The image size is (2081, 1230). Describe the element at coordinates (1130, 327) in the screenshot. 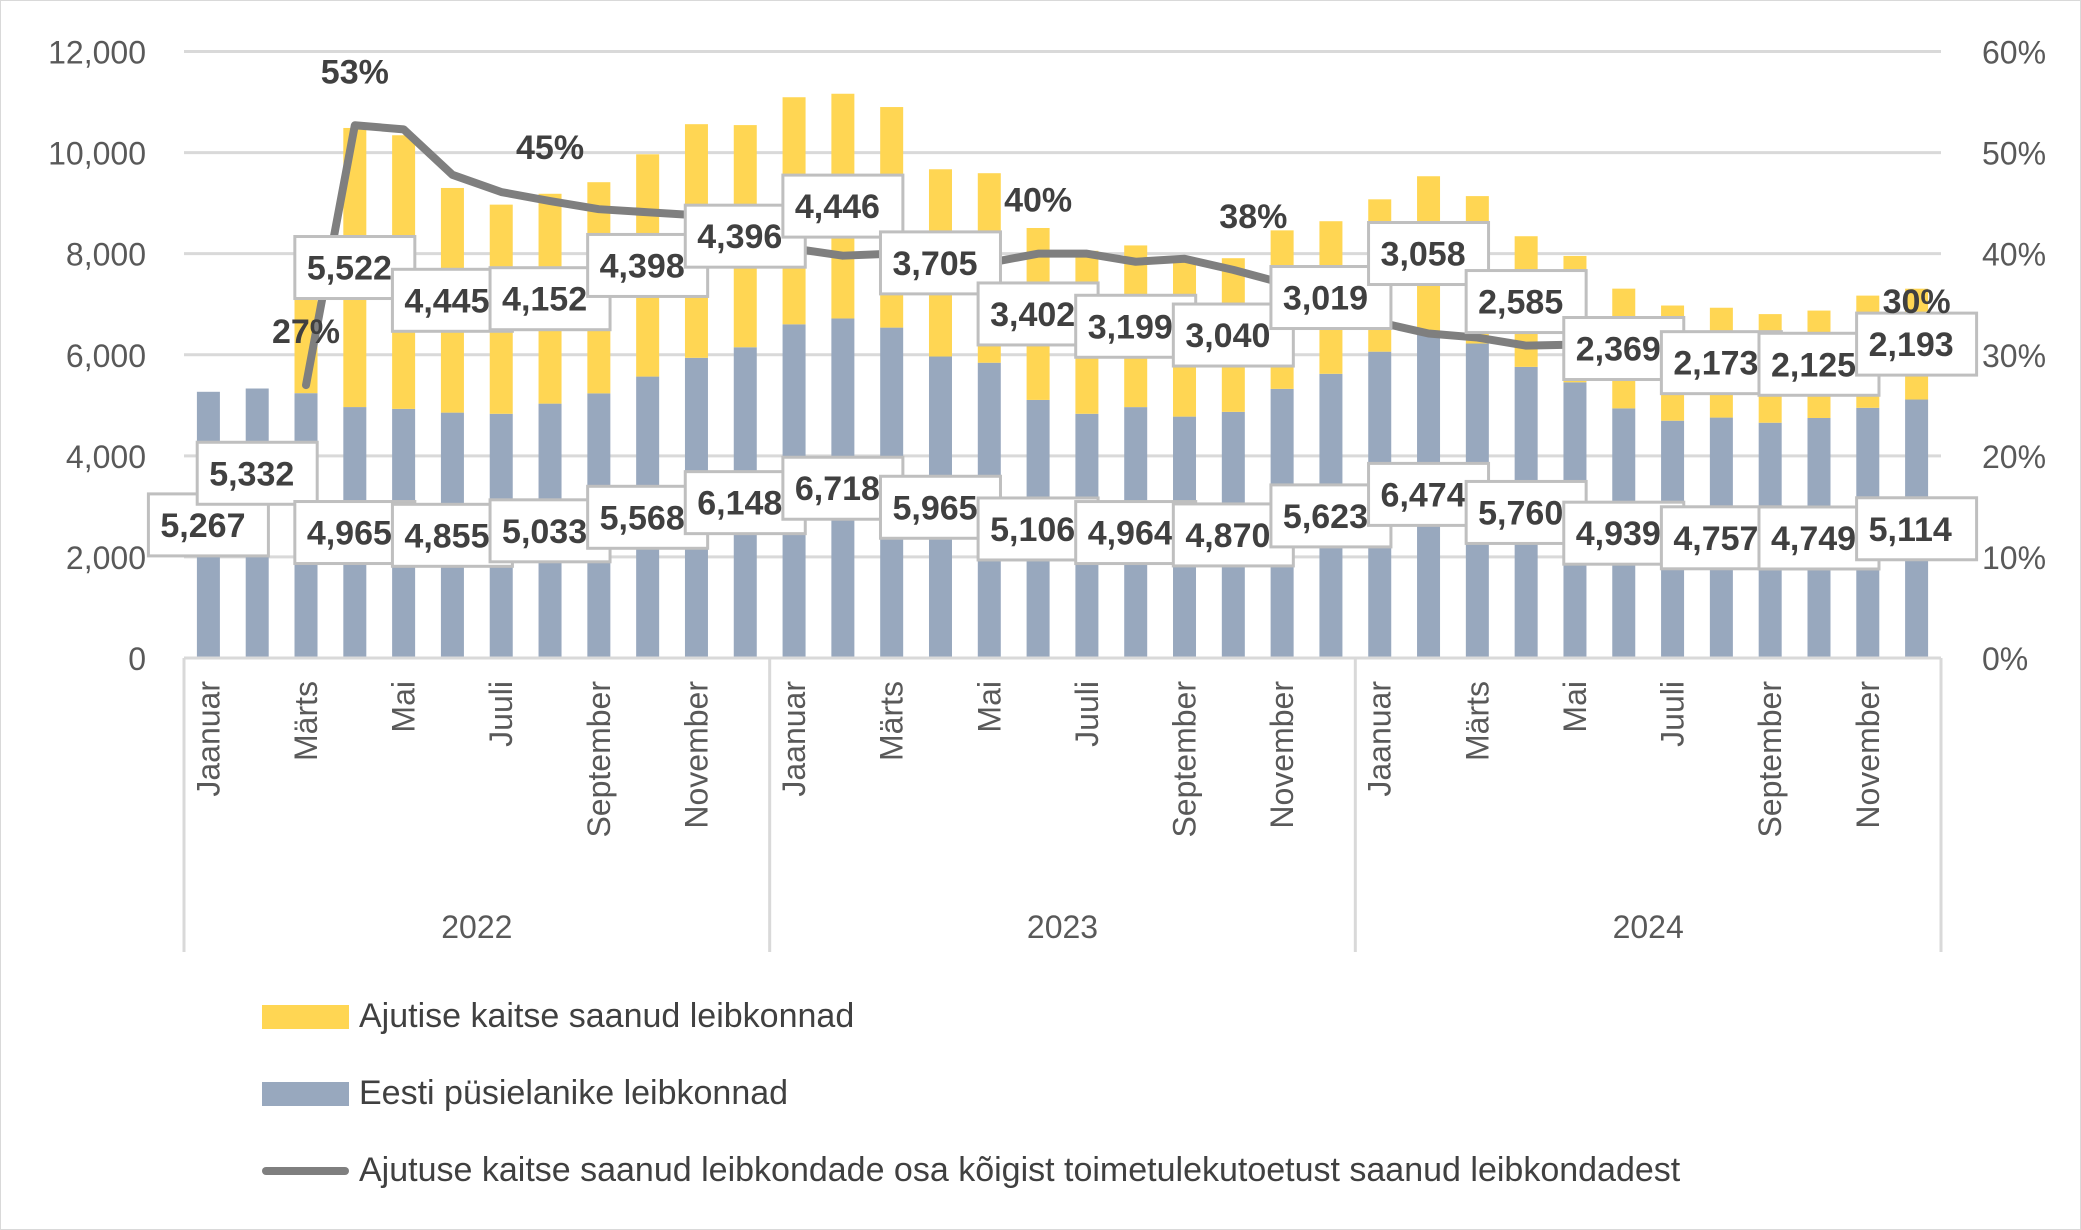

I see `data-label-temporary-protection: 3,199` at that location.